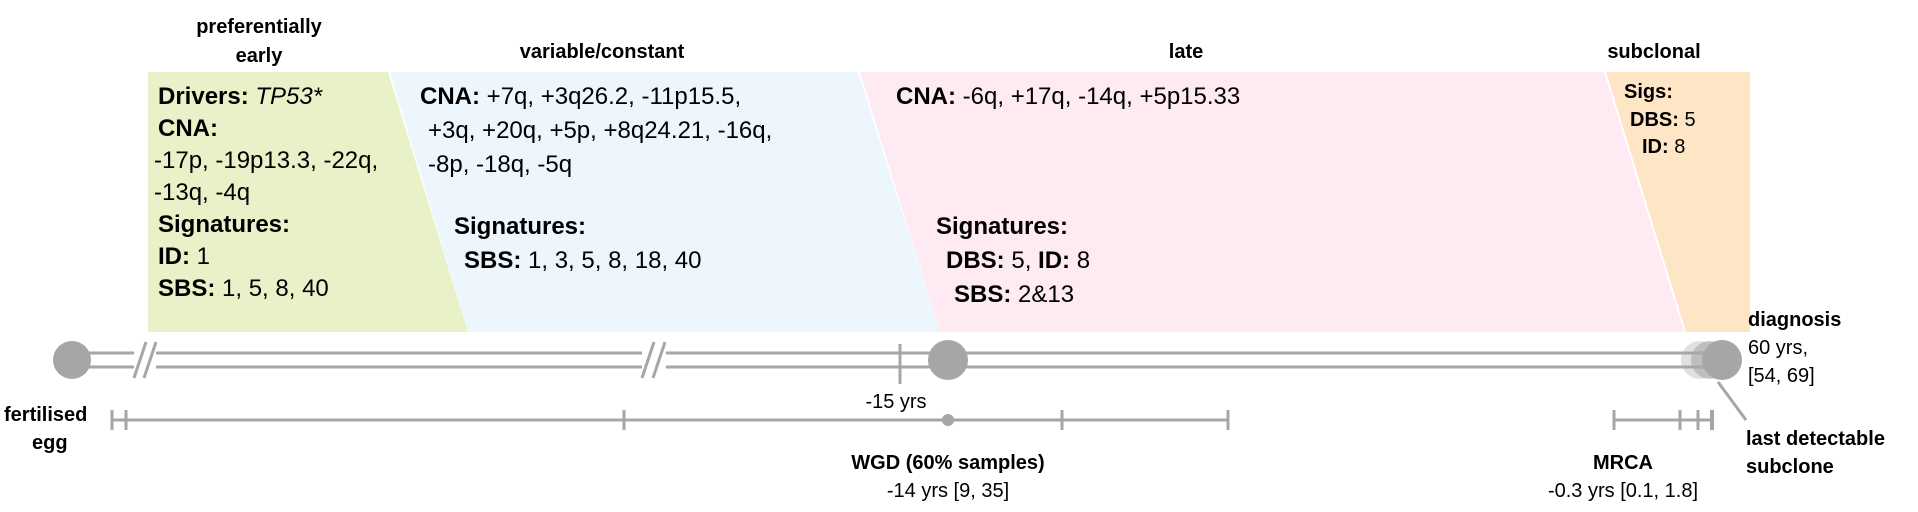 The width and height of the screenshot is (1918, 512). What do you see at coordinates (1623, 463) in the screenshot?
I see `mrca-title: MRCA` at bounding box center [1623, 463].